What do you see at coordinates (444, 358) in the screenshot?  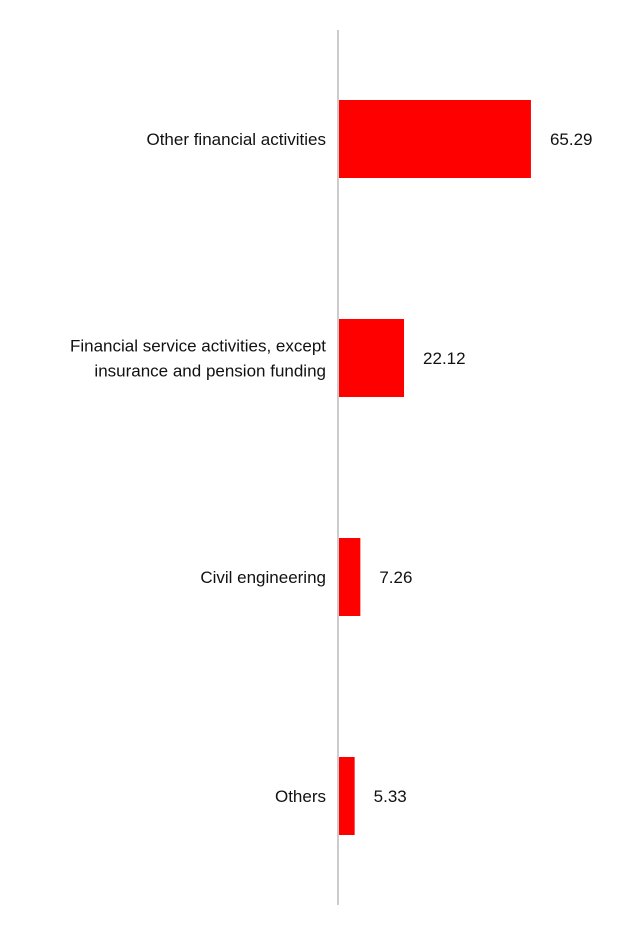 I see `data-label: 22.12` at bounding box center [444, 358].